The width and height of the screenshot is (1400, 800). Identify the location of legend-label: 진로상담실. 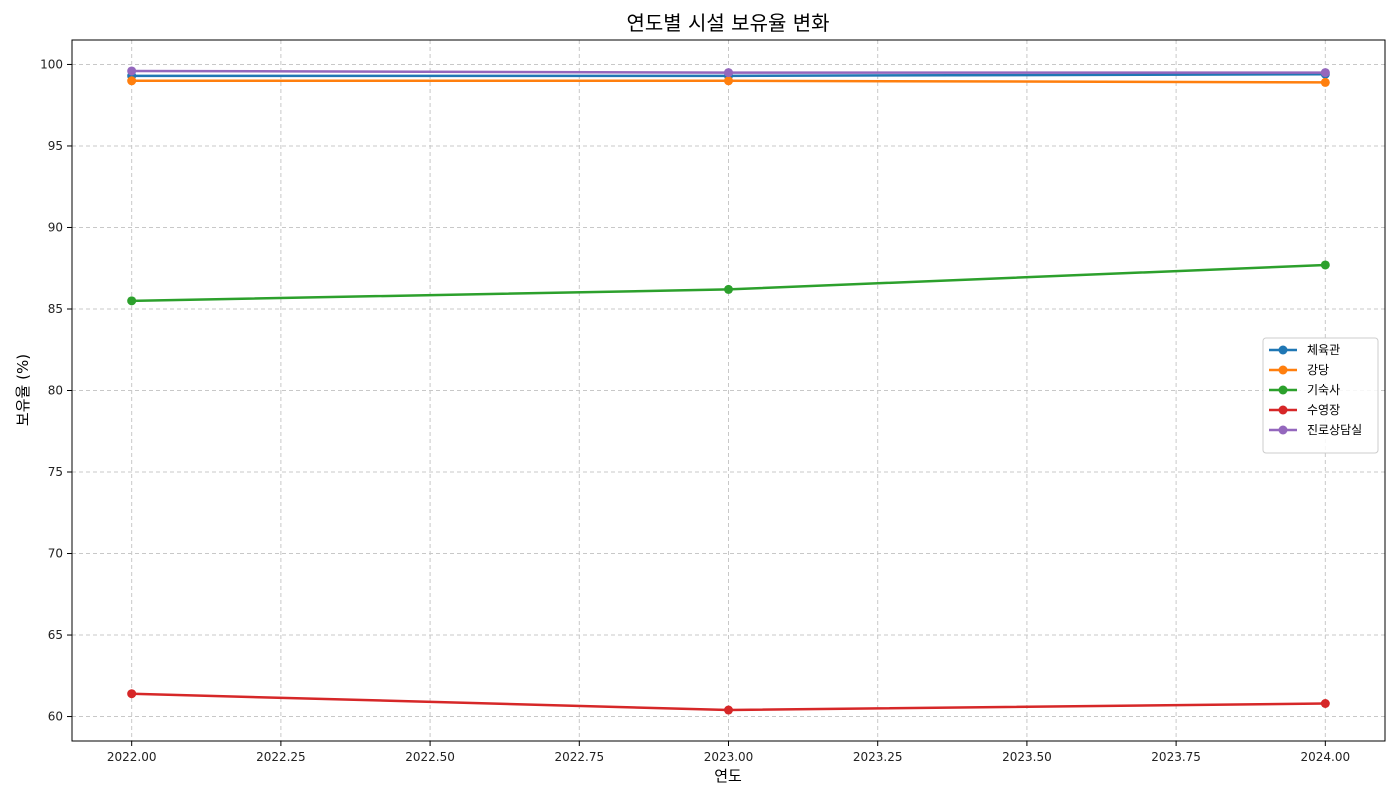
(1334, 430).